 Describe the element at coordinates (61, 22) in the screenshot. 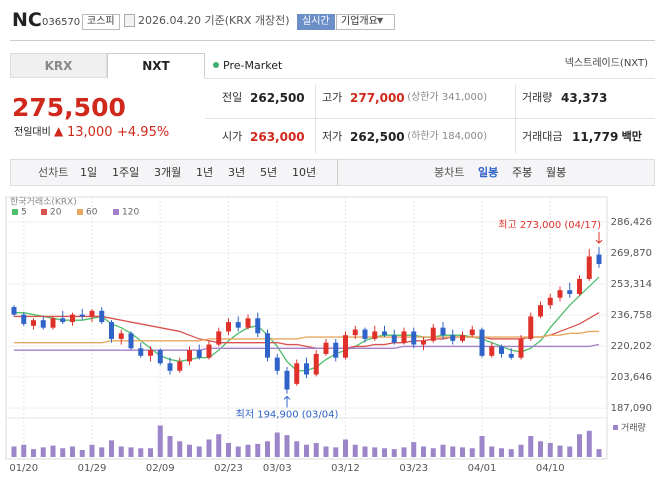

I see `stock-code: 036570` at that location.